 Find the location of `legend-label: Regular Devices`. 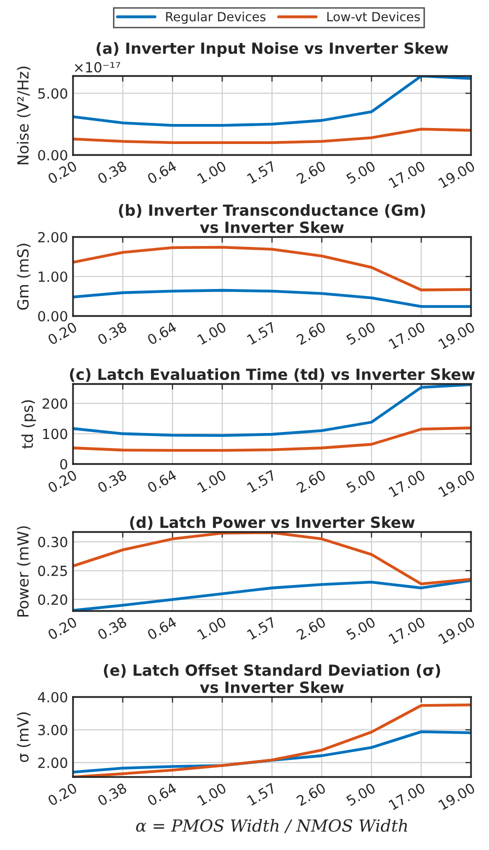

legend-label: Regular Devices is located at coordinates (216, 18).